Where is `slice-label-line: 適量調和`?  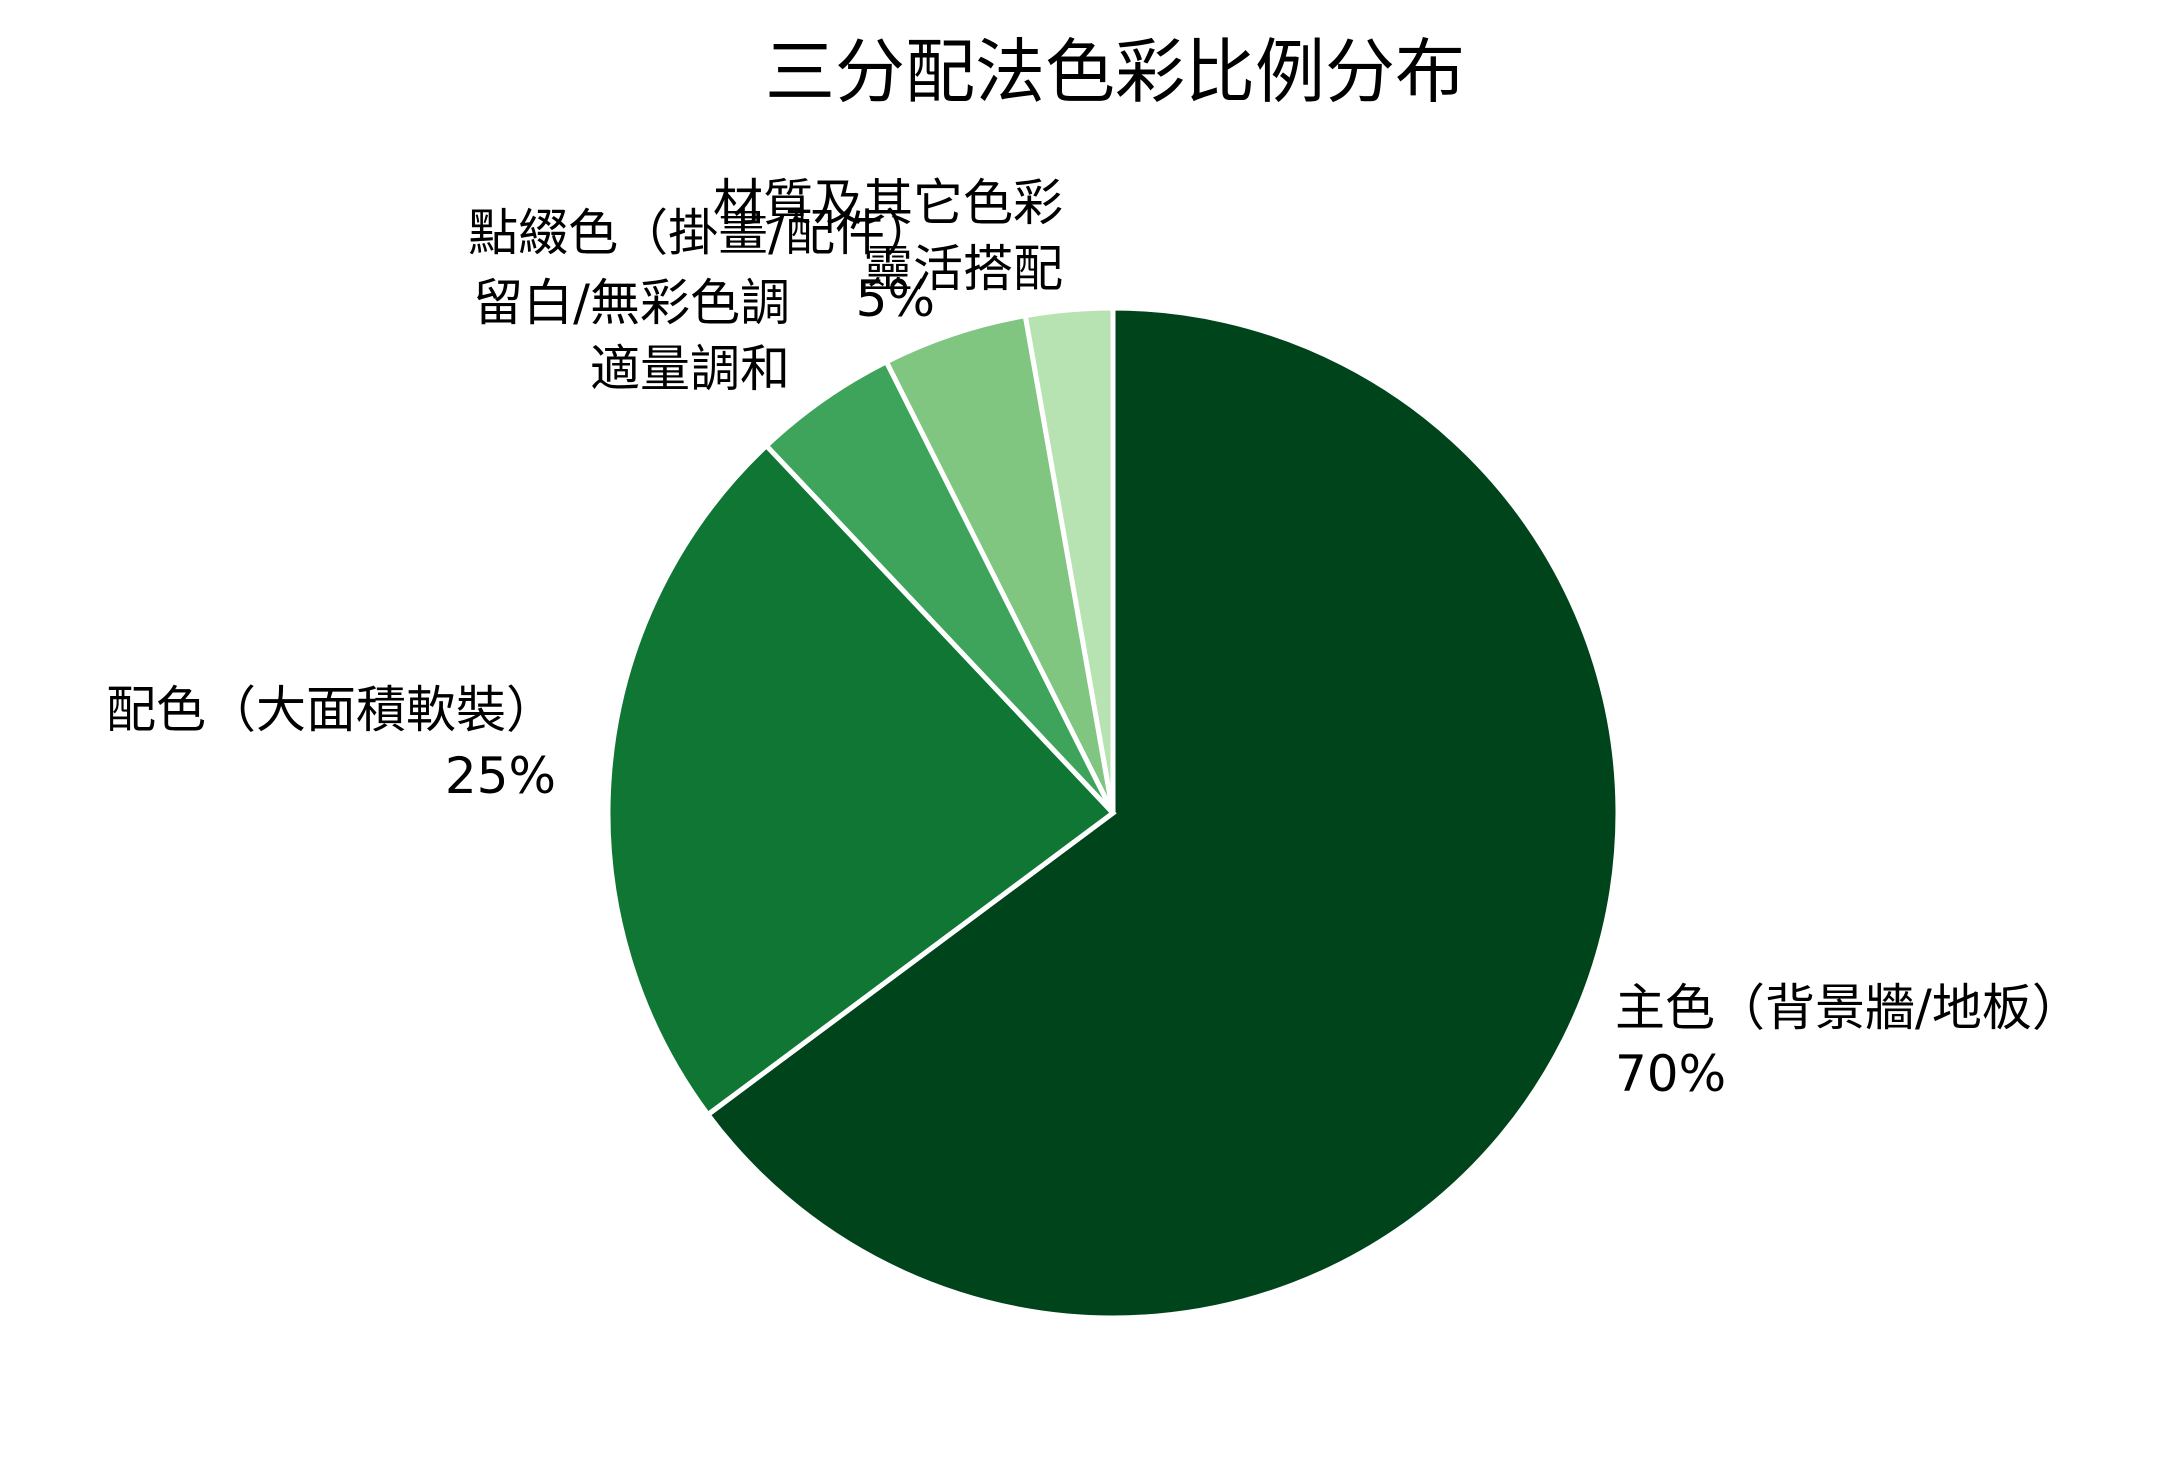 slice-label-line: 適量調和 is located at coordinates (690, 369).